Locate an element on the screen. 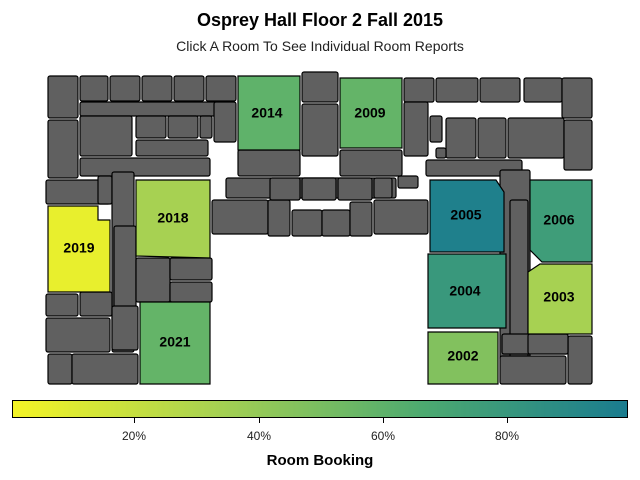 The width and height of the screenshot is (640, 480). room-2004 is located at coordinates (467, 291).